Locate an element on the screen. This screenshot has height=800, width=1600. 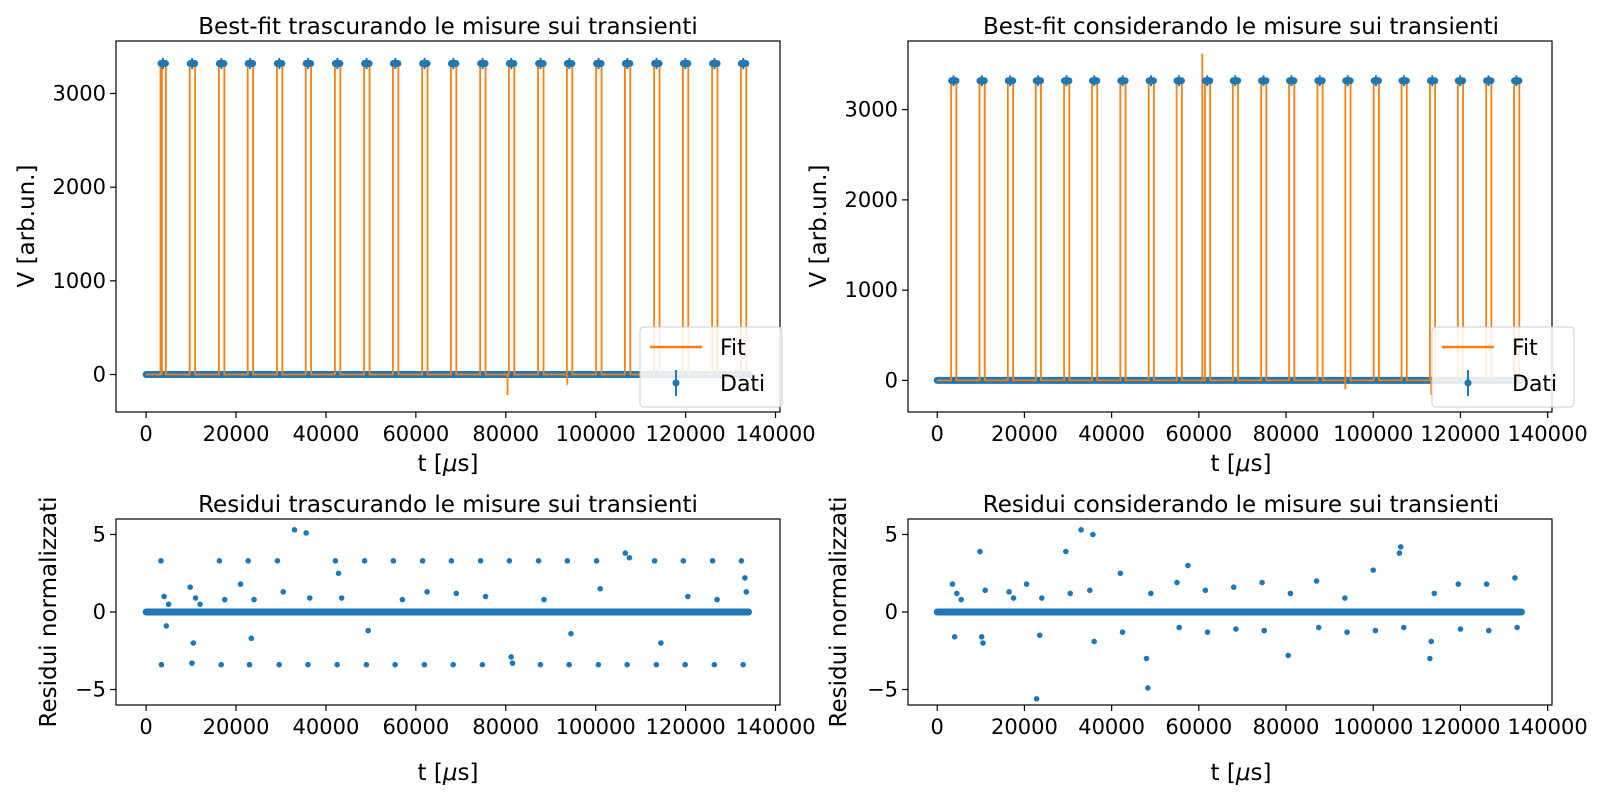
y-tick-label: 2000 is located at coordinates (871, 200).